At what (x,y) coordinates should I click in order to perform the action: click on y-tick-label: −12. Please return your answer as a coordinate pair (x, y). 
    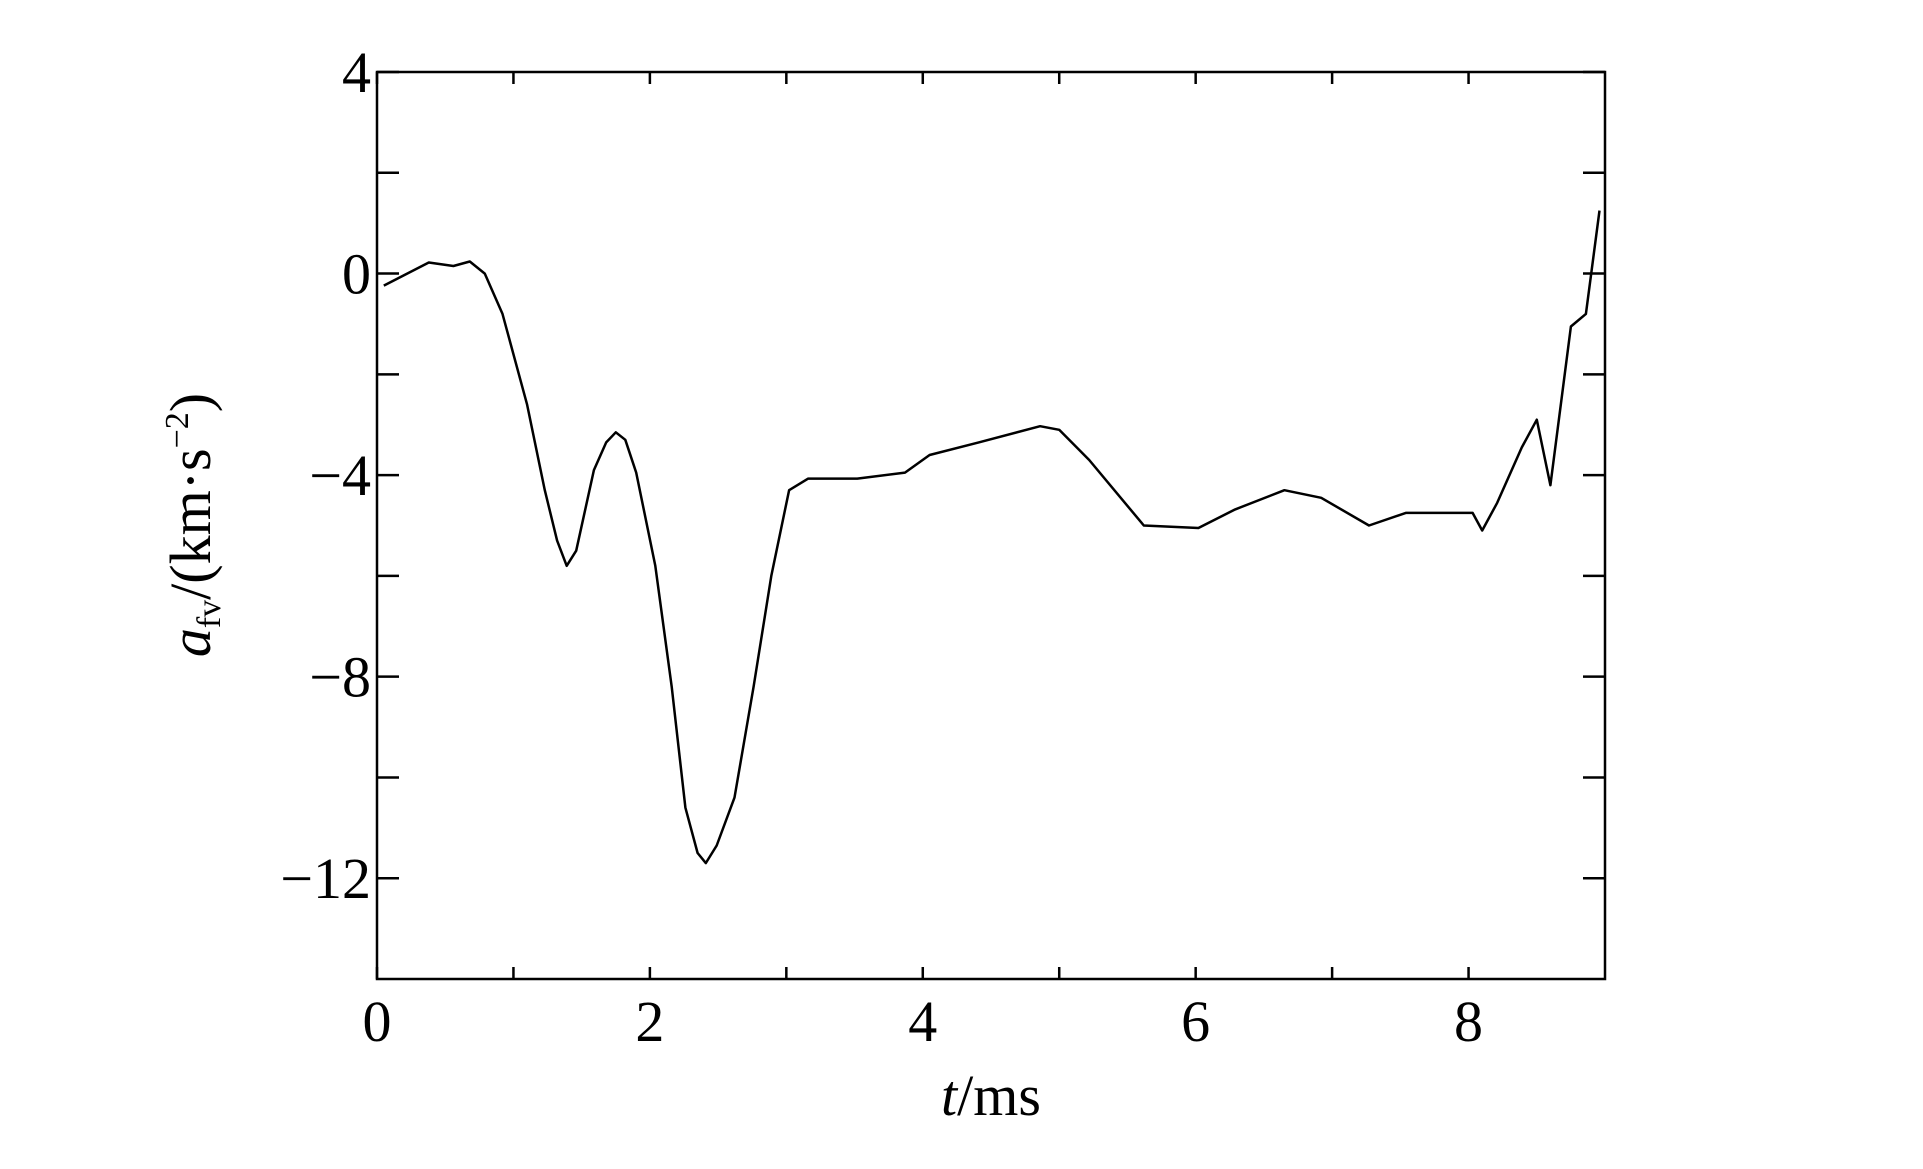
    Looking at the image, I should click on (325, 878).